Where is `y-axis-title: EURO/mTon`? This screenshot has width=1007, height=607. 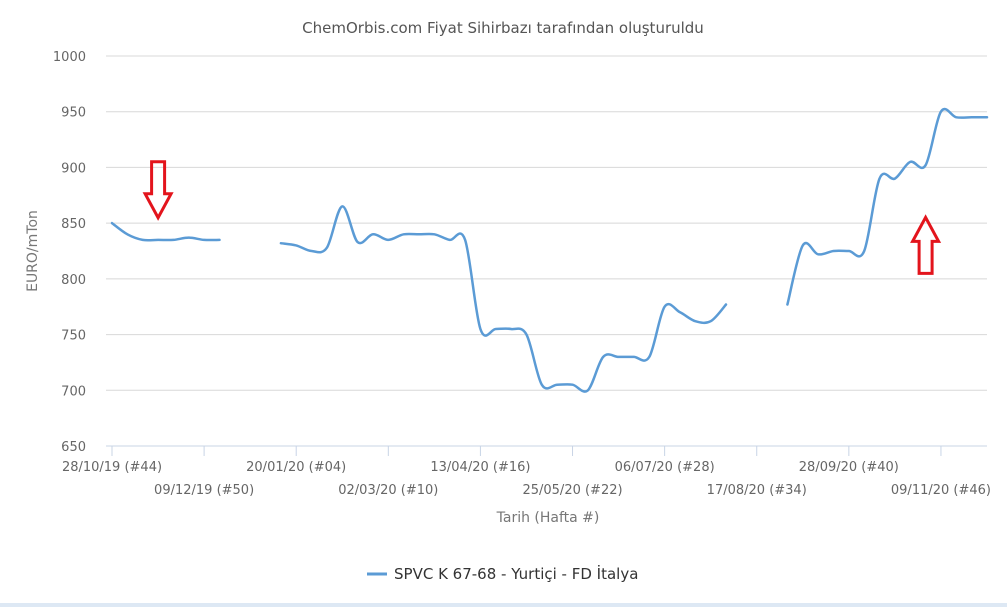 y-axis-title: EURO/mTon is located at coordinates (33, 251).